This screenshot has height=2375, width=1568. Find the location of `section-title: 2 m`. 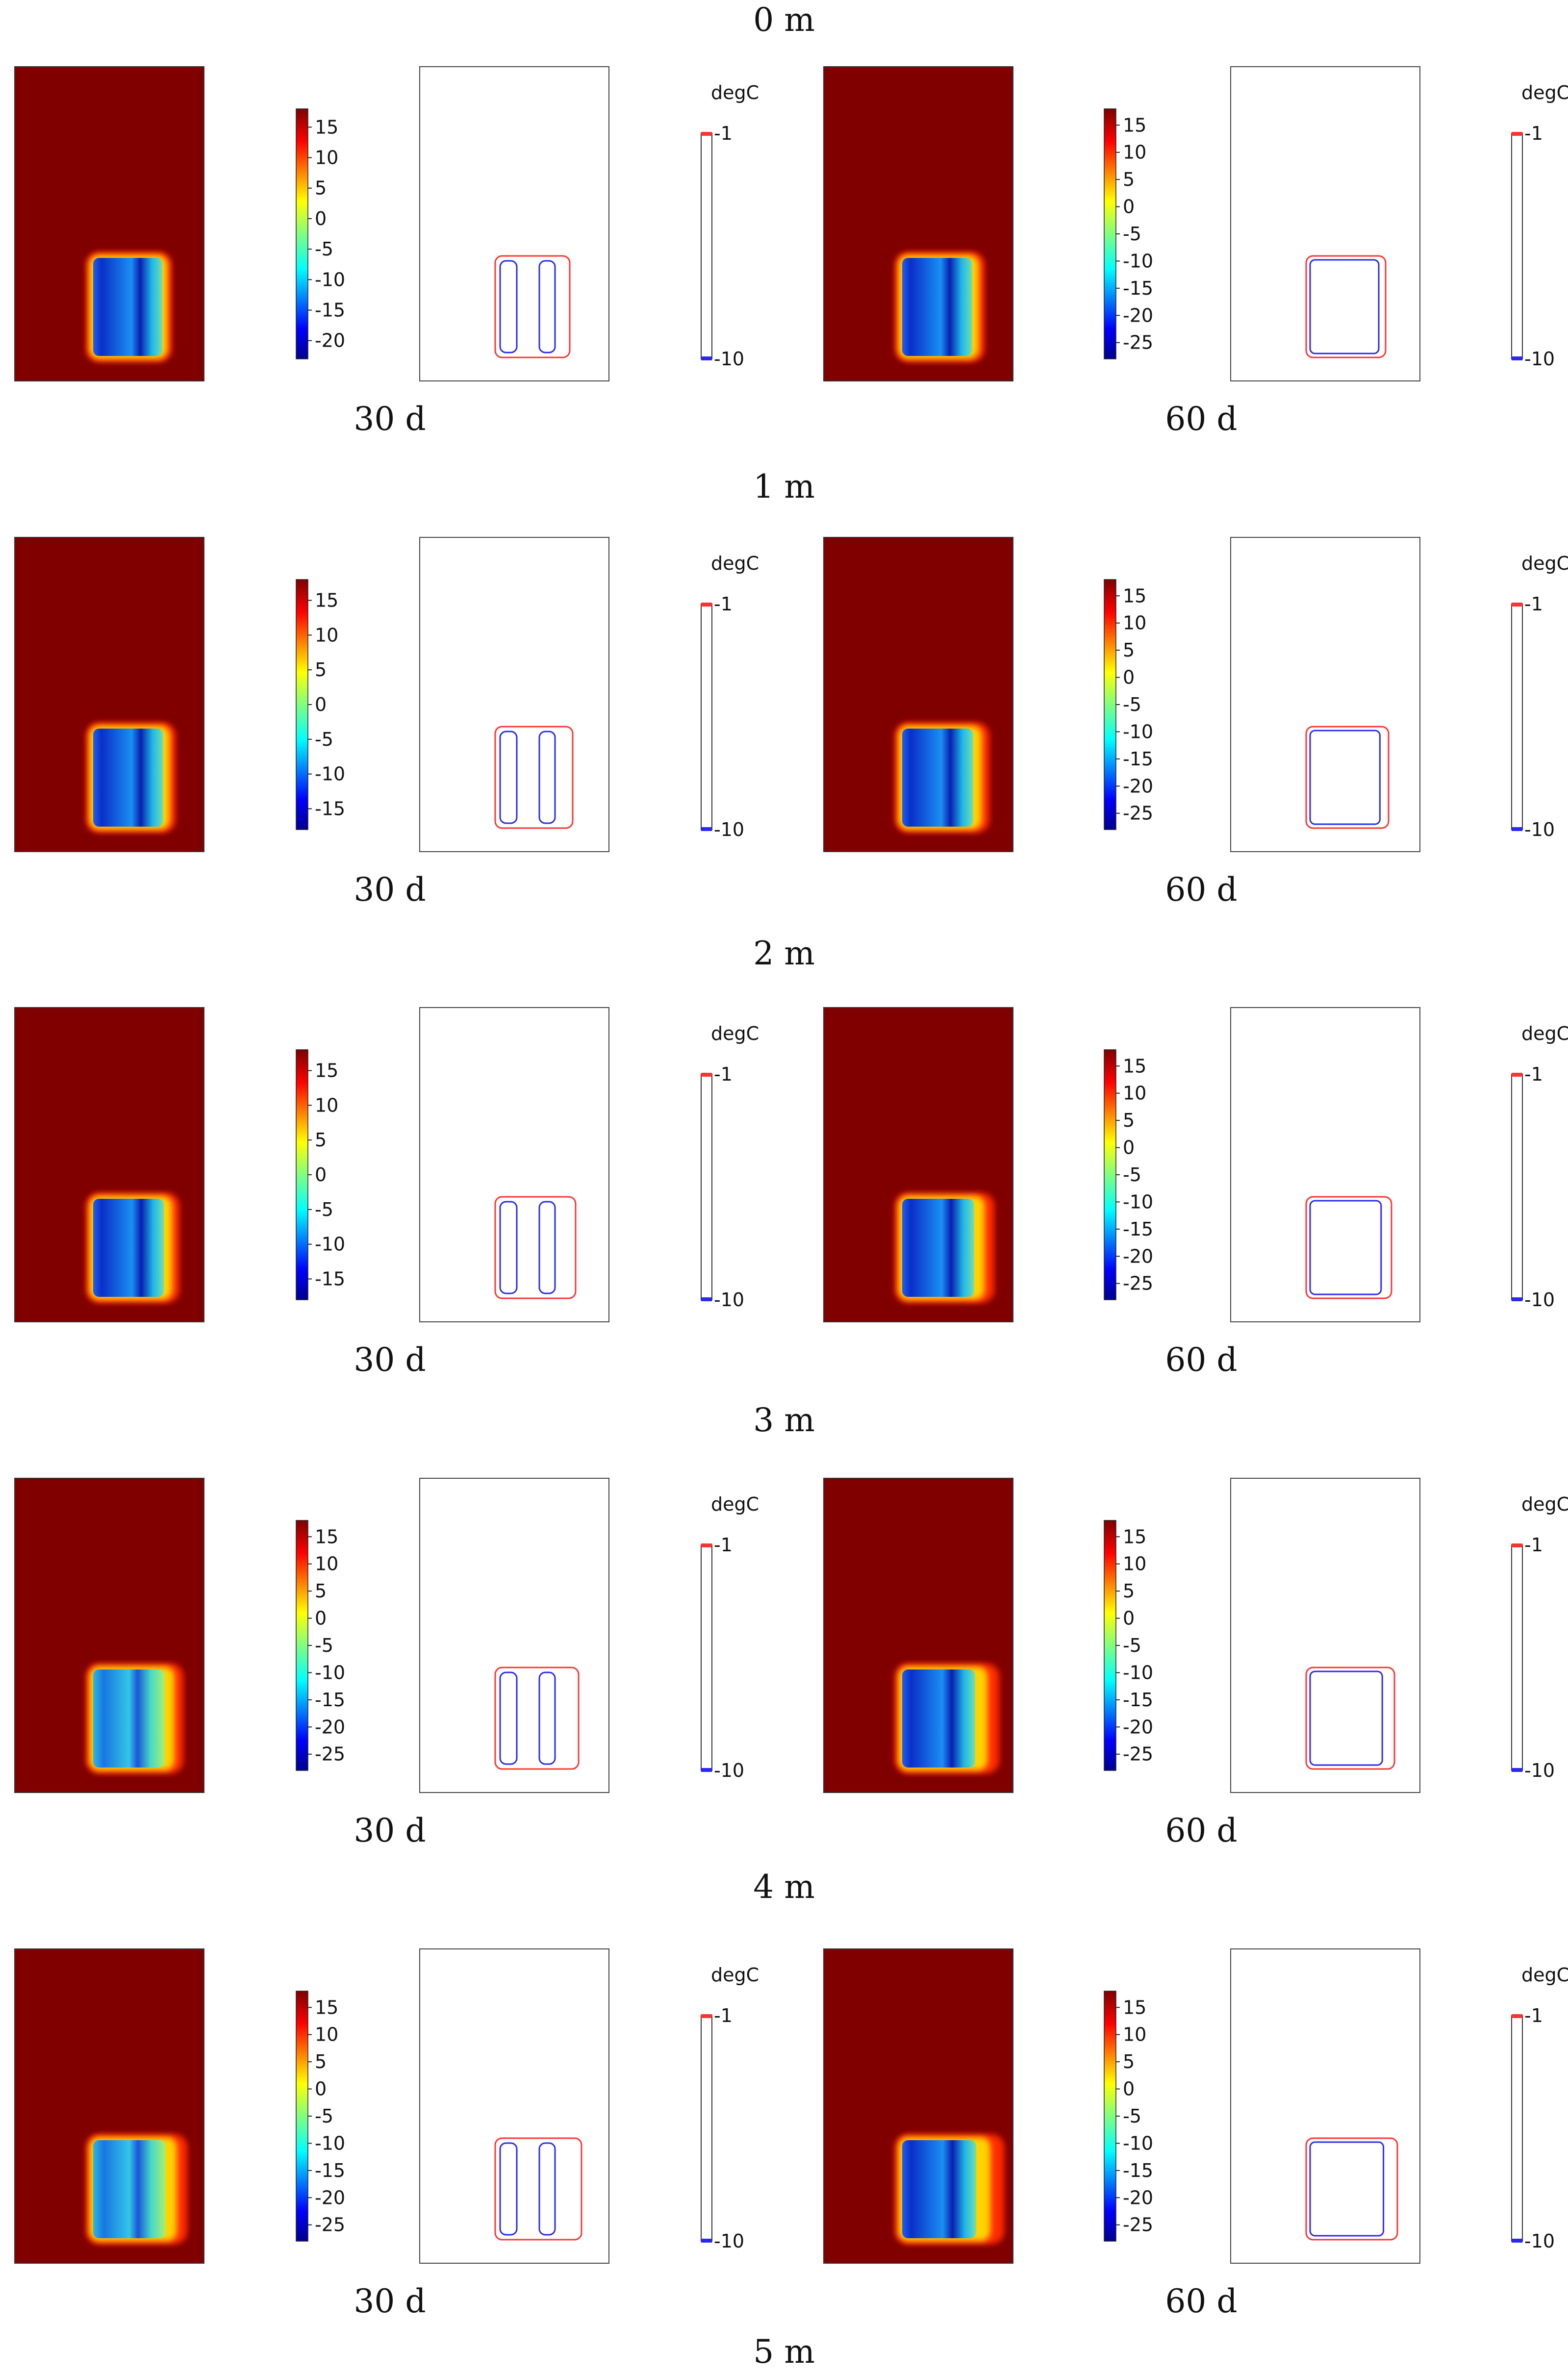

section-title: 2 m is located at coordinates (784, 953).